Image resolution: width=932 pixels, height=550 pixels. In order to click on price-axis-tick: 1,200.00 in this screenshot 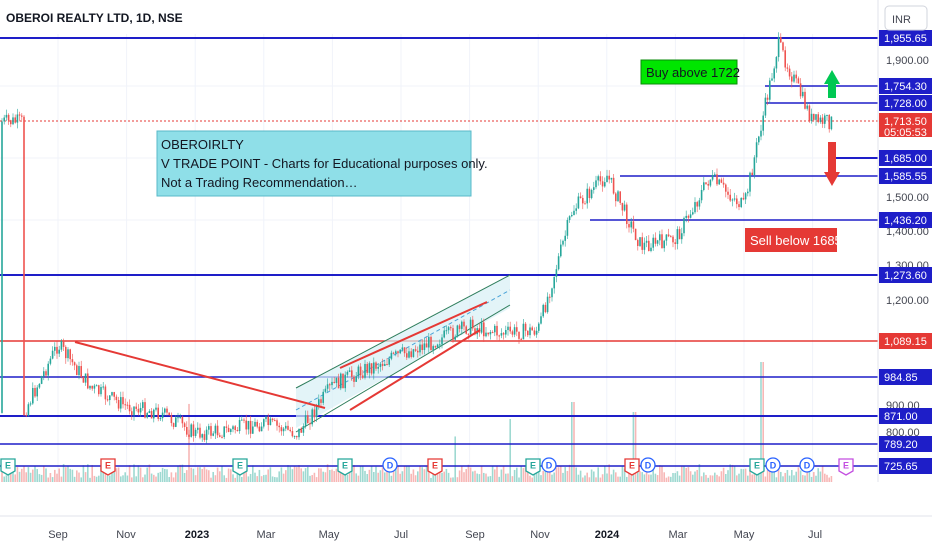, I will do `click(907, 301)`.